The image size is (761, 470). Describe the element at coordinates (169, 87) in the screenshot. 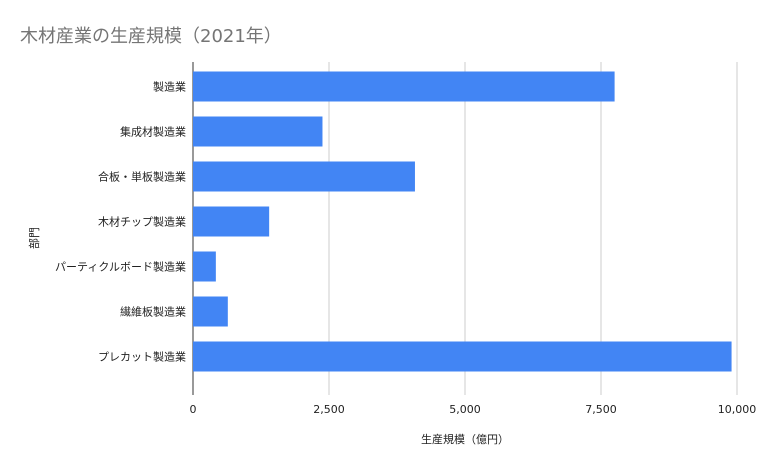

I see `category-label: 製造業` at that location.